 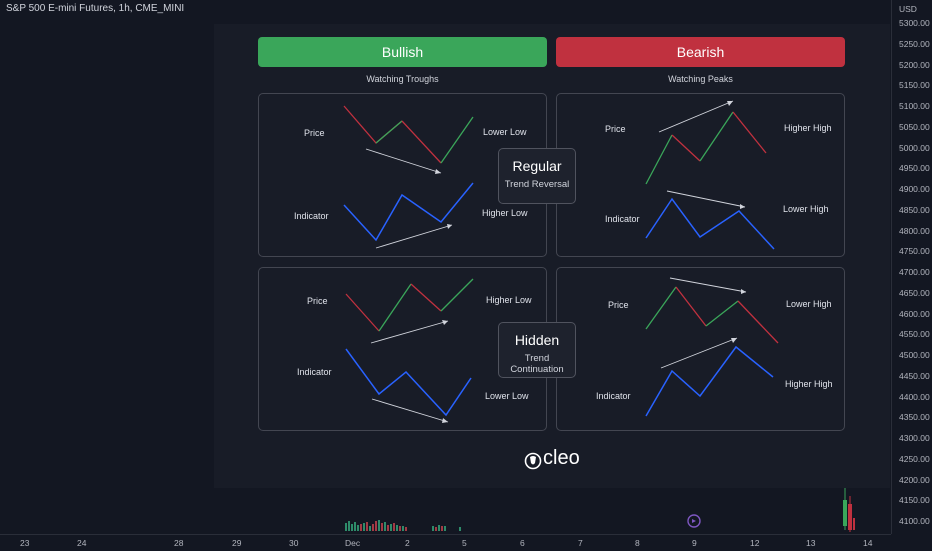 I want to click on bullish-header: Bullish, so click(x=402, y=52).